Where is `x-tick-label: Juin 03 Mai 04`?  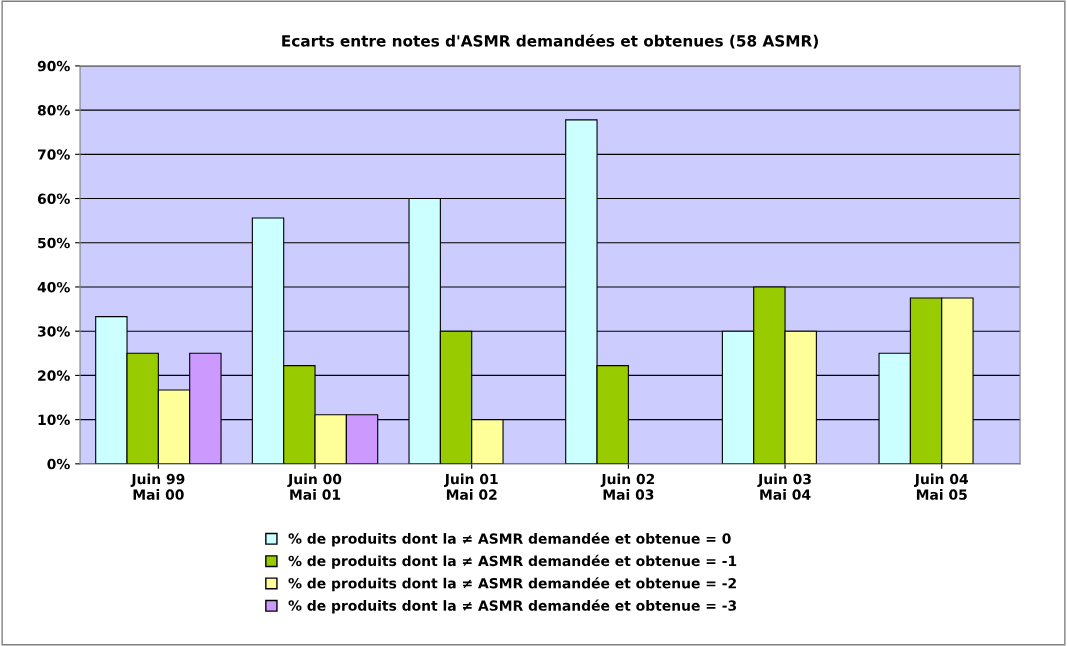
x-tick-label: Juin 03 Mai 04 is located at coordinates (784, 486).